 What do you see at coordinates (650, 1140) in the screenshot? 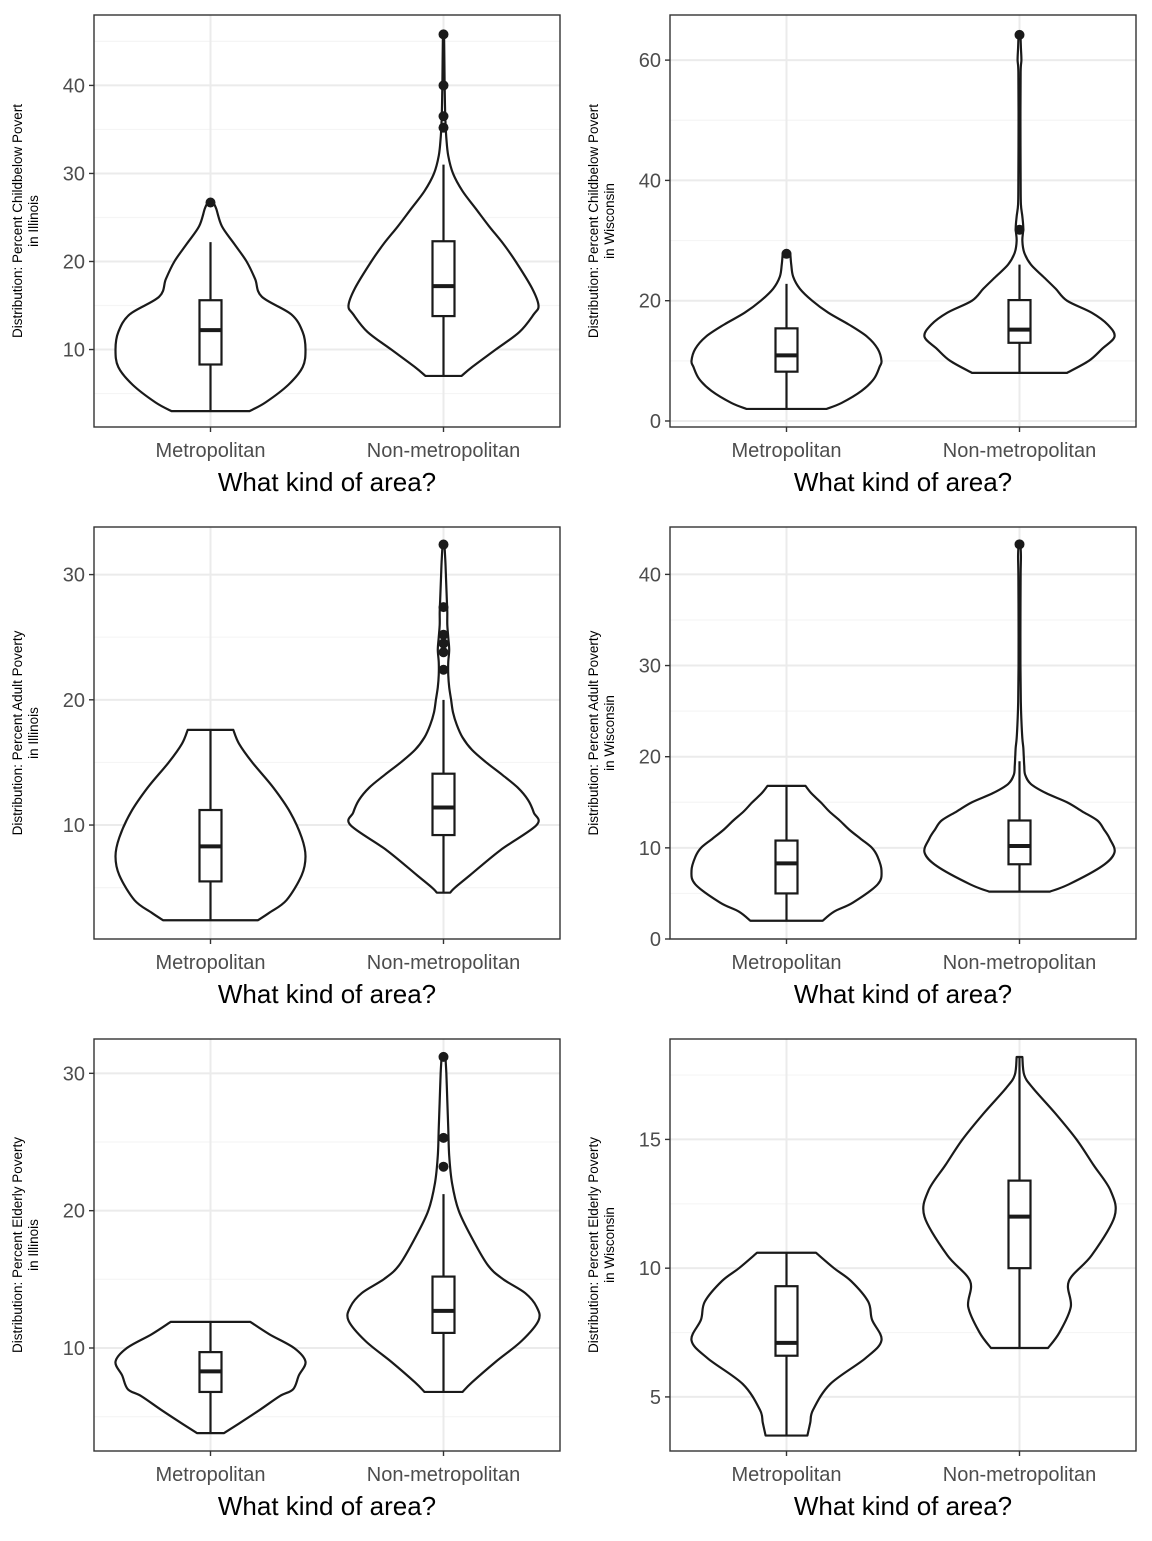
I see `y-tick-label: 15` at bounding box center [650, 1140].